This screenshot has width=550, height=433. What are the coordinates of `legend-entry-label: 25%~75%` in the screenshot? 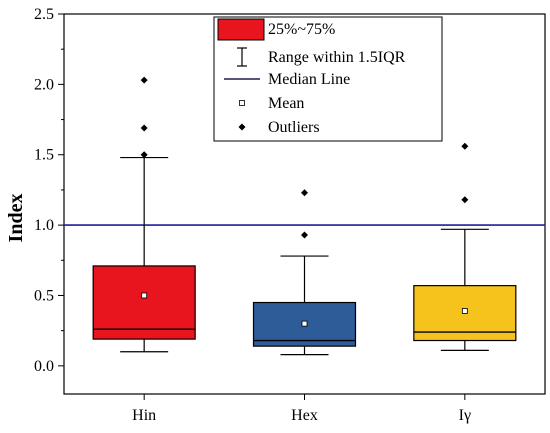 It's located at (301, 29).